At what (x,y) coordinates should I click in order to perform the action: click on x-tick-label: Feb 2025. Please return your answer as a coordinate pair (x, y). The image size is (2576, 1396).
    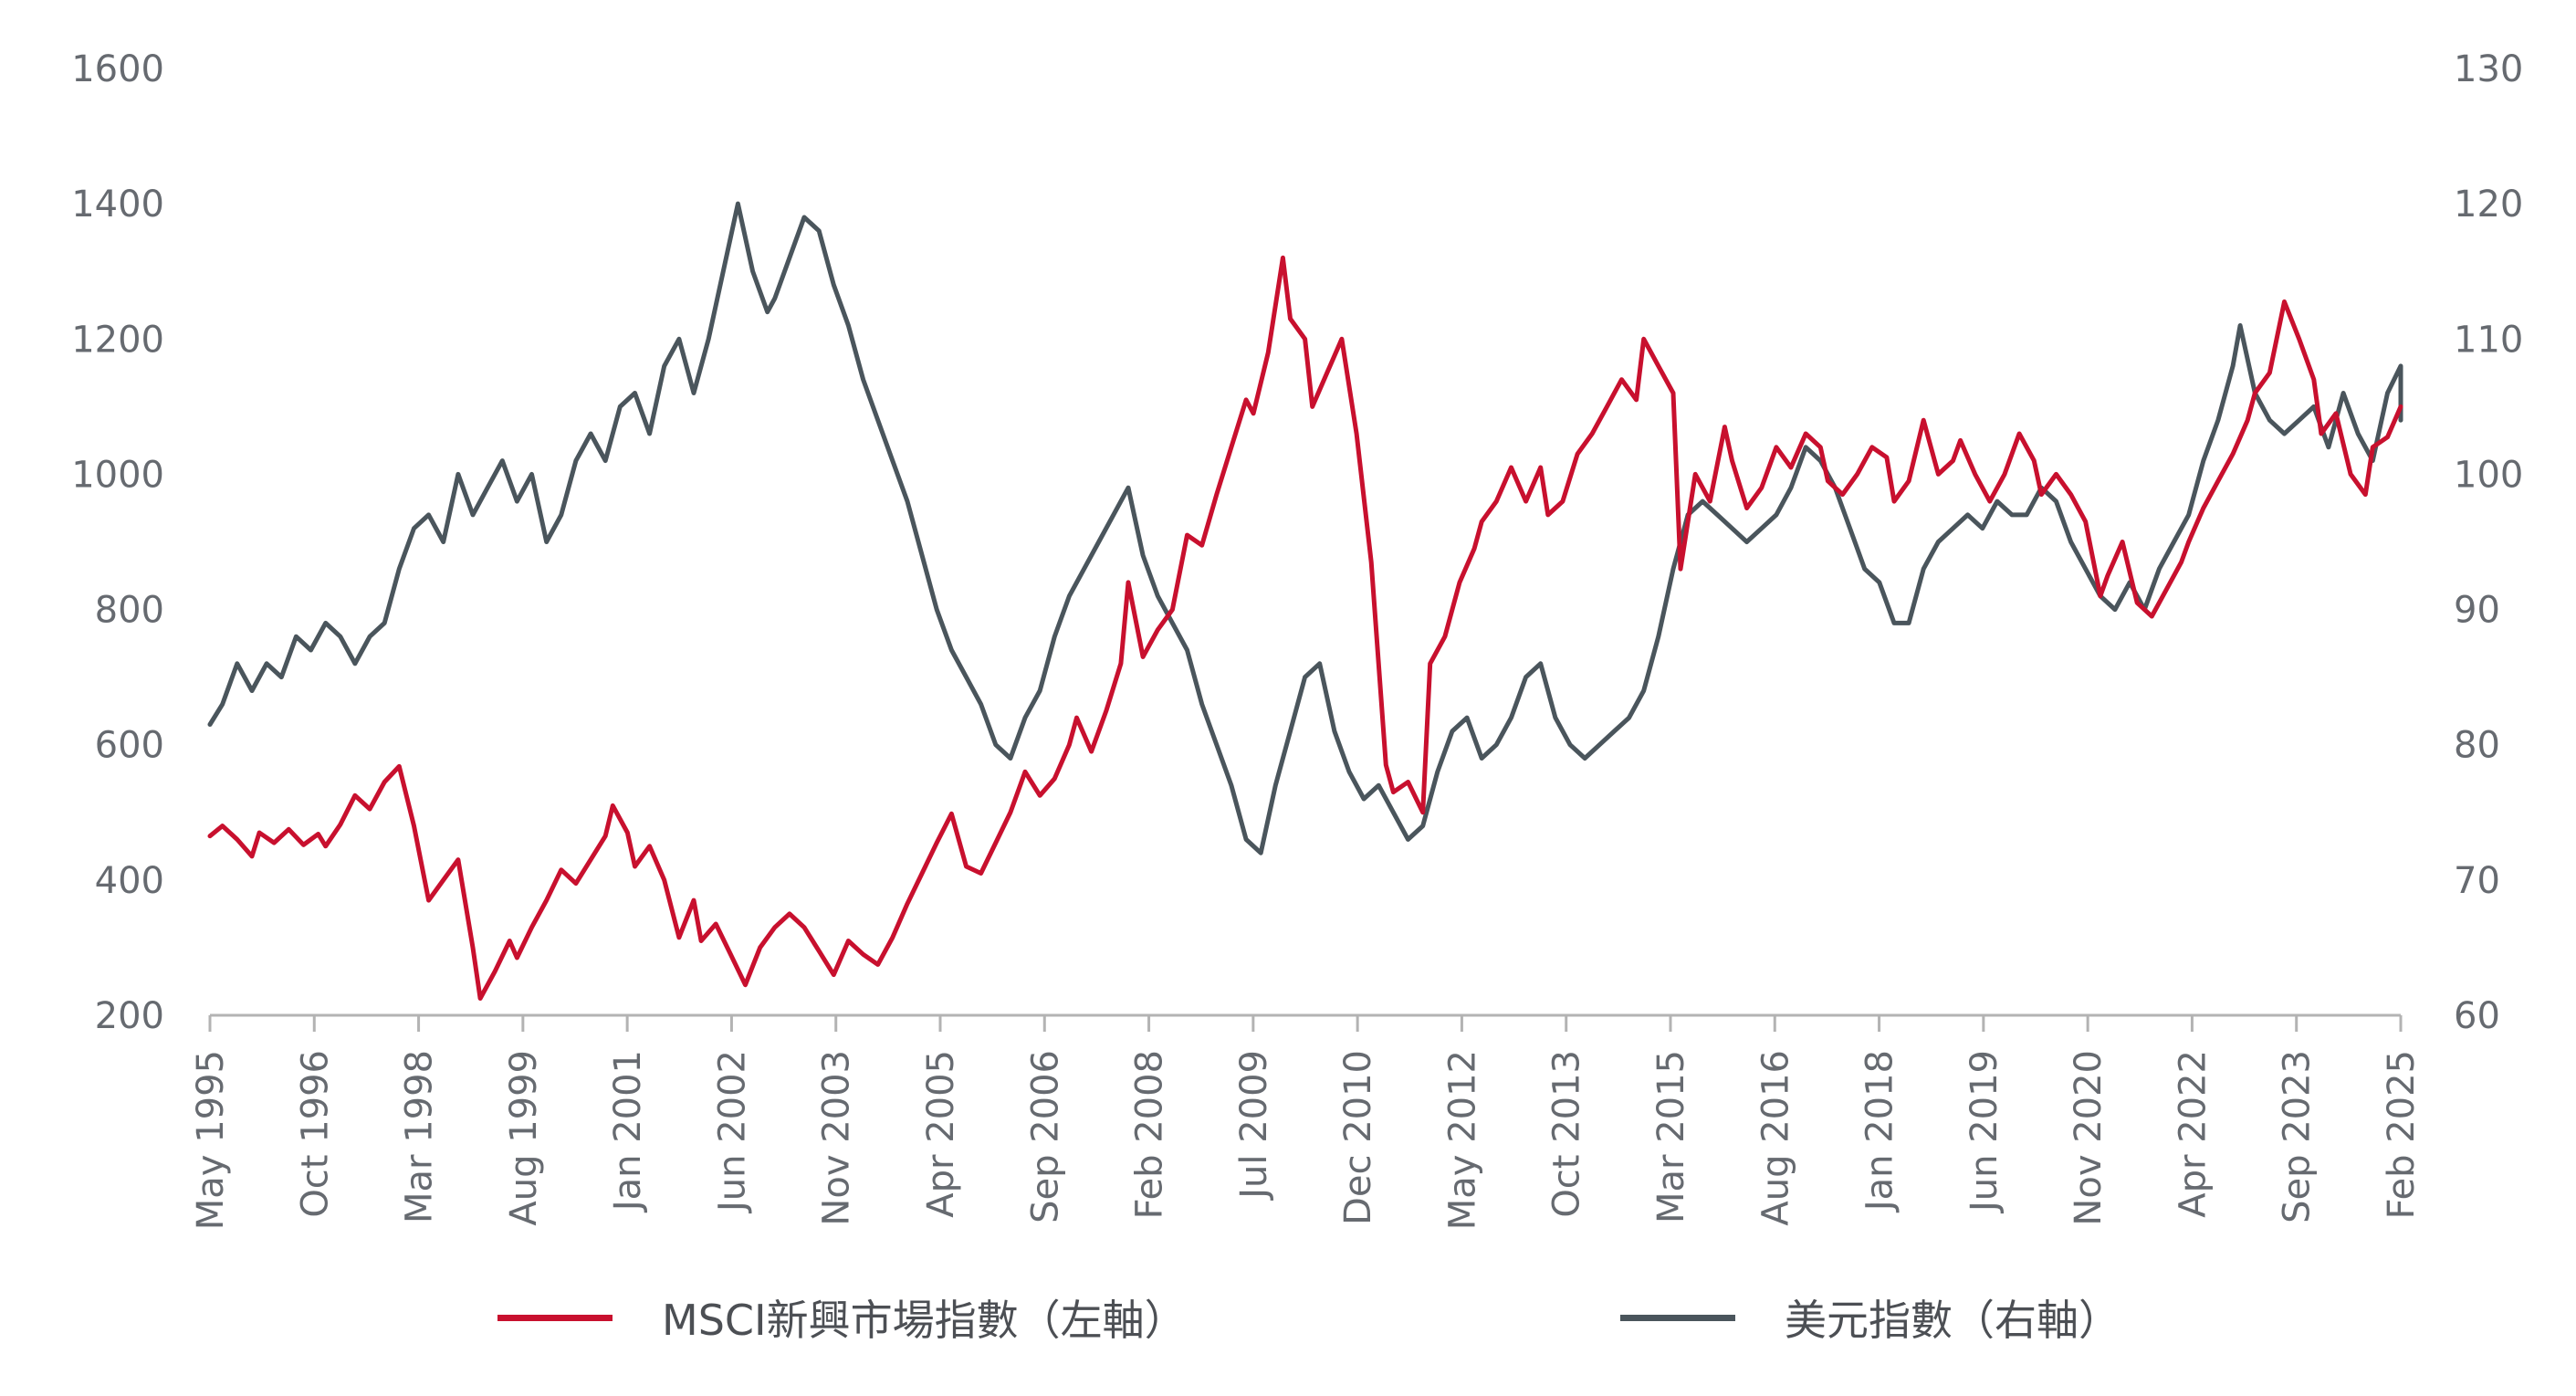
    Looking at the image, I should click on (2402, 1134).